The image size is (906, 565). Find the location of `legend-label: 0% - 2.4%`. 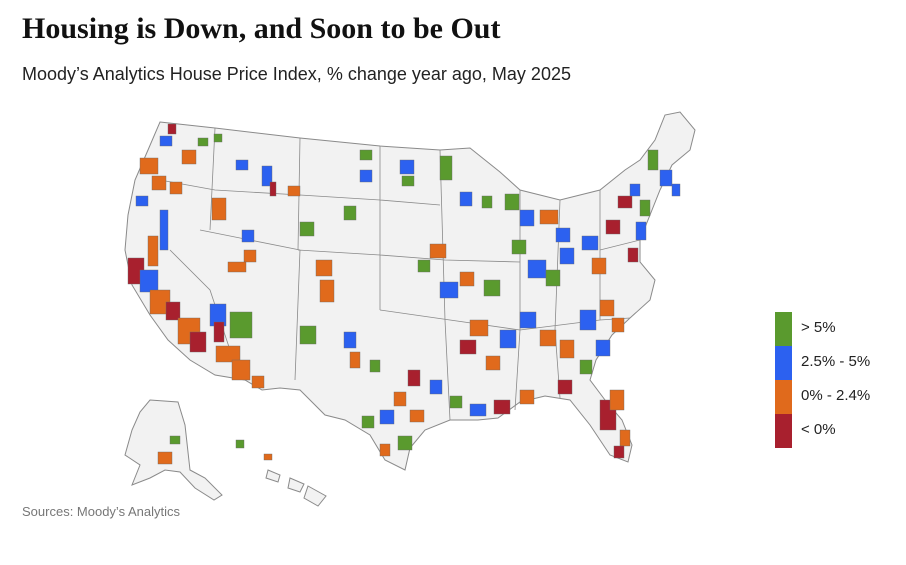

legend-label: 0% - 2.4% is located at coordinates (836, 395).